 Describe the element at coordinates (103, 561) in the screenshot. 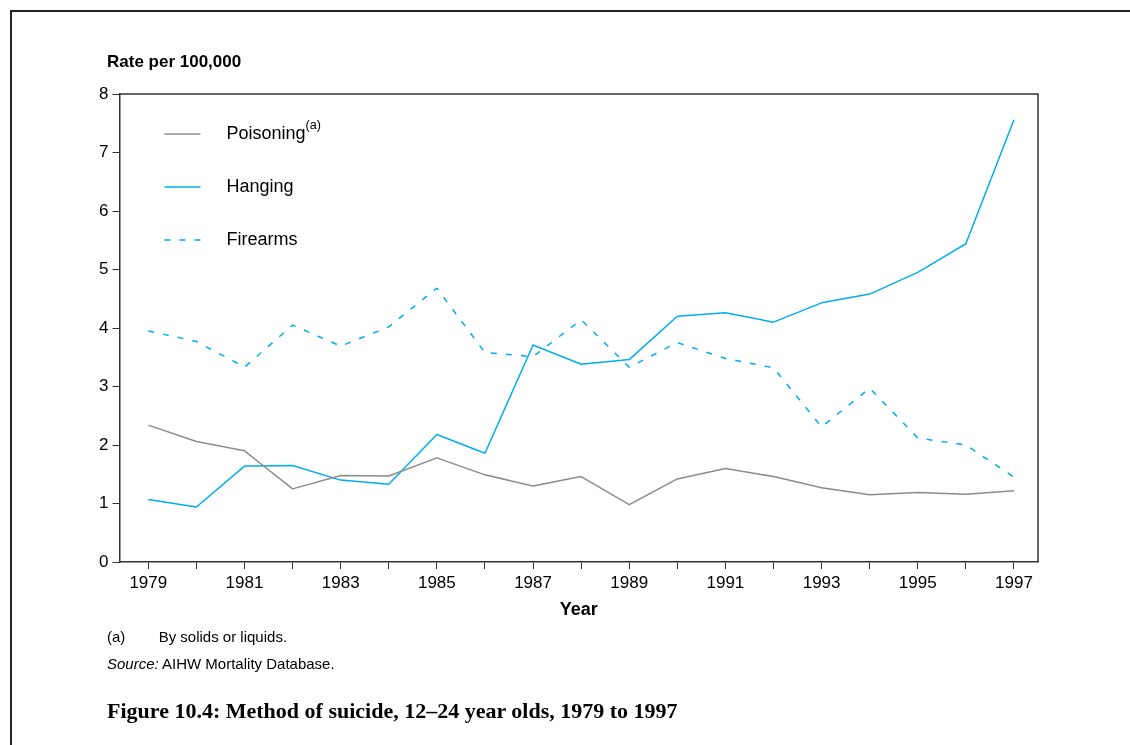

I see `y-tick-label: 0` at that location.